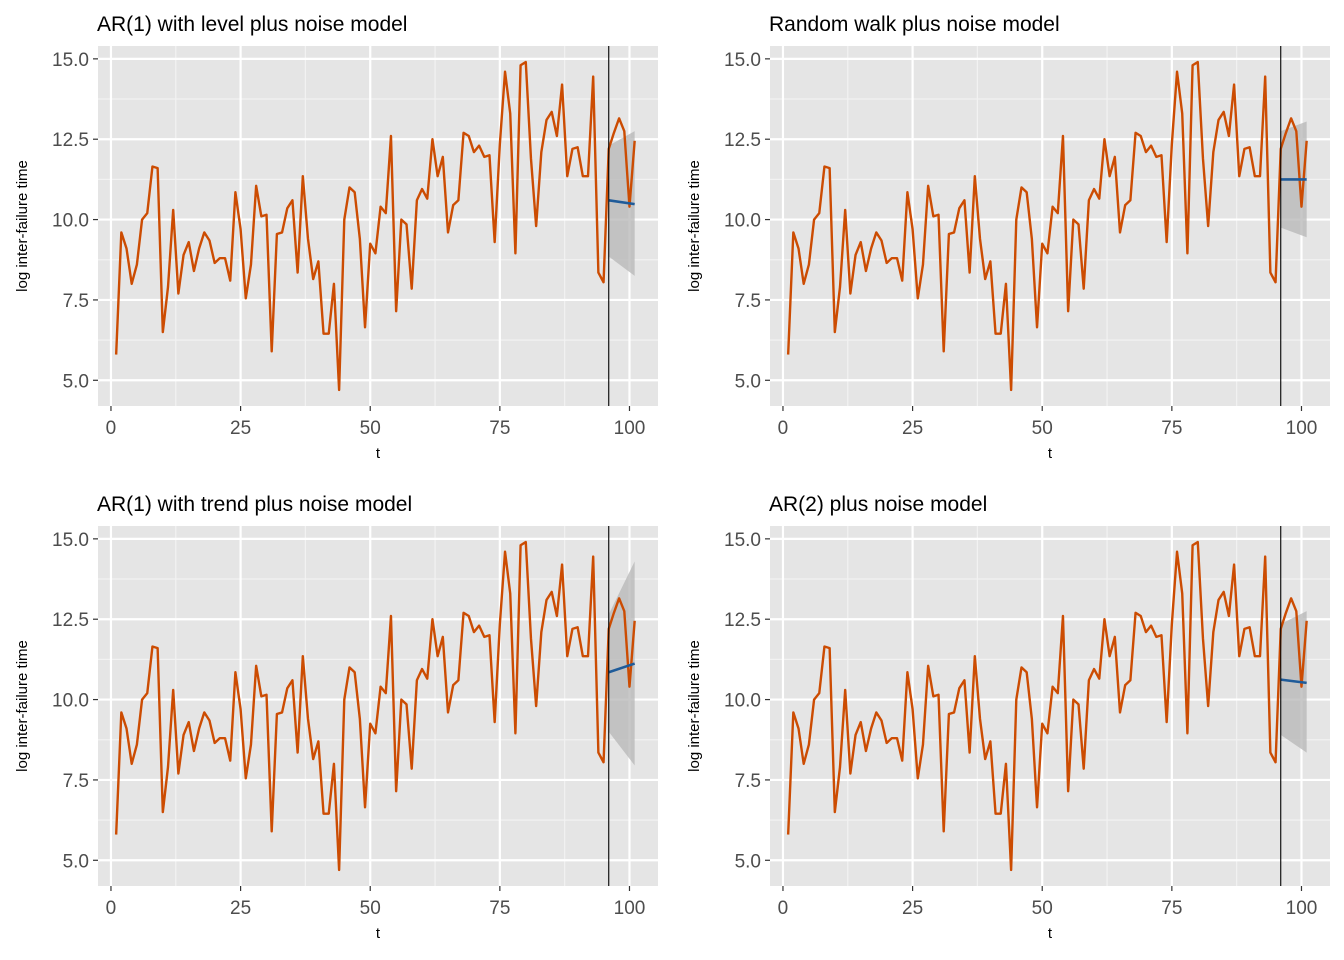  What do you see at coordinates (252, 24) in the screenshot?
I see `panel-title: AR(1) with level plus noise model` at bounding box center [252, 24].